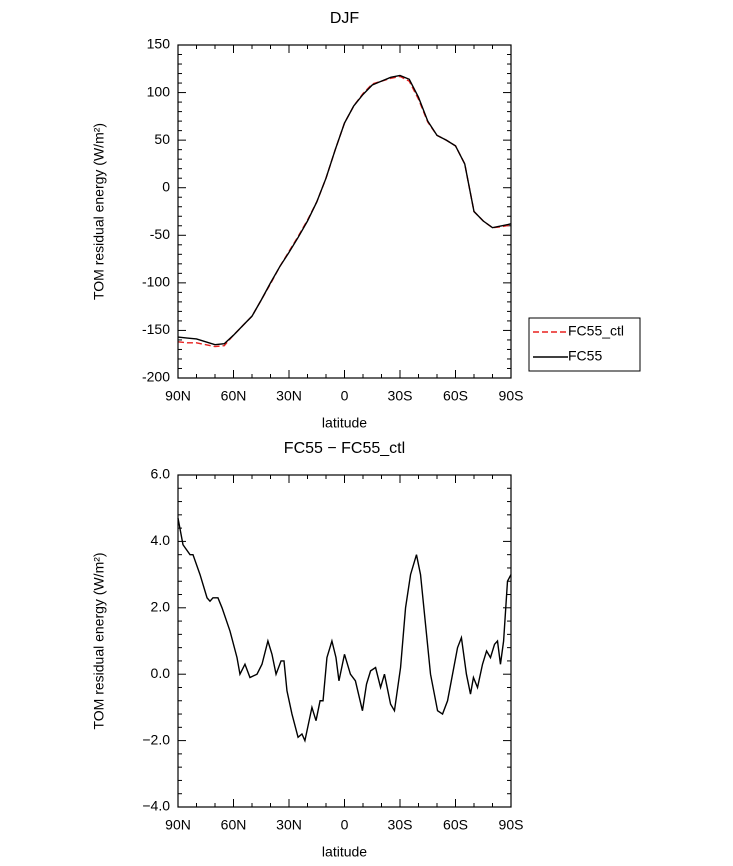  I want to click on y-tick-label: −4.0, so click(156, 806).